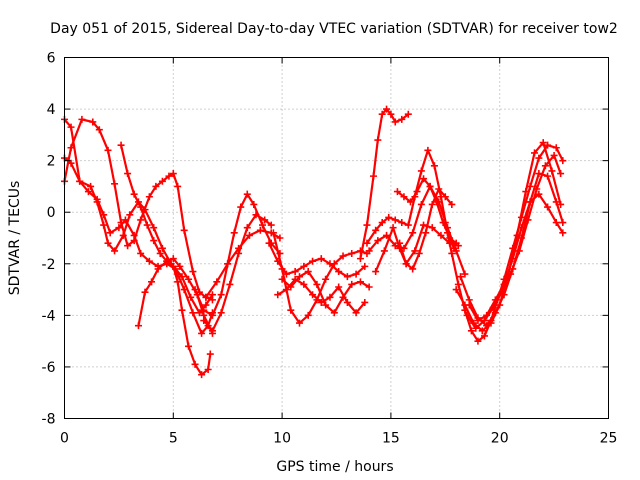  I want to click on series-s1, so click(138, 209).